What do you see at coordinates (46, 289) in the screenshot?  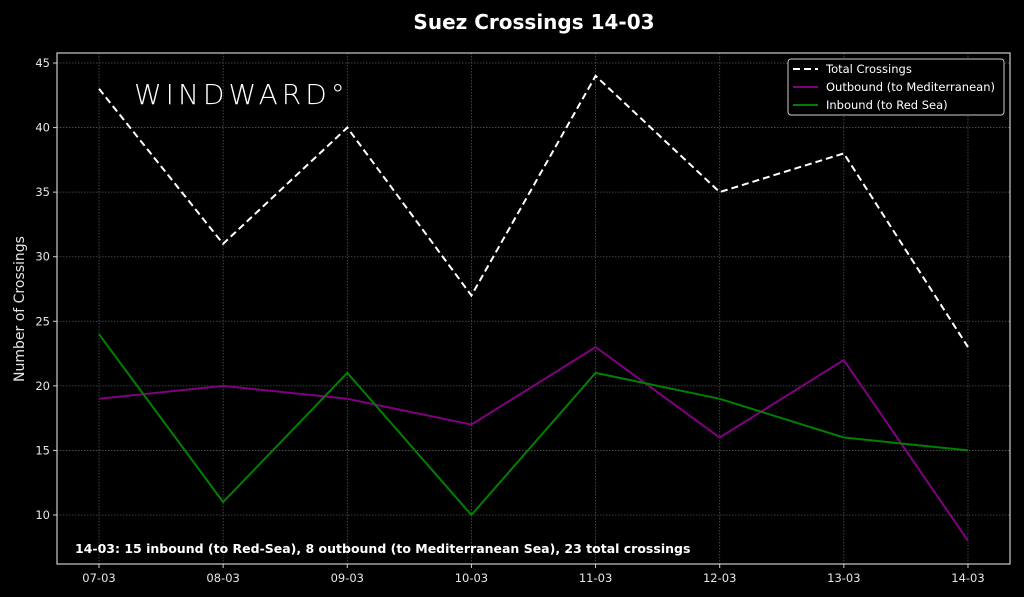 I see `y-axis-ticks: 10 15 20 25 30 35 40 45` at bounding box center [46, 289].